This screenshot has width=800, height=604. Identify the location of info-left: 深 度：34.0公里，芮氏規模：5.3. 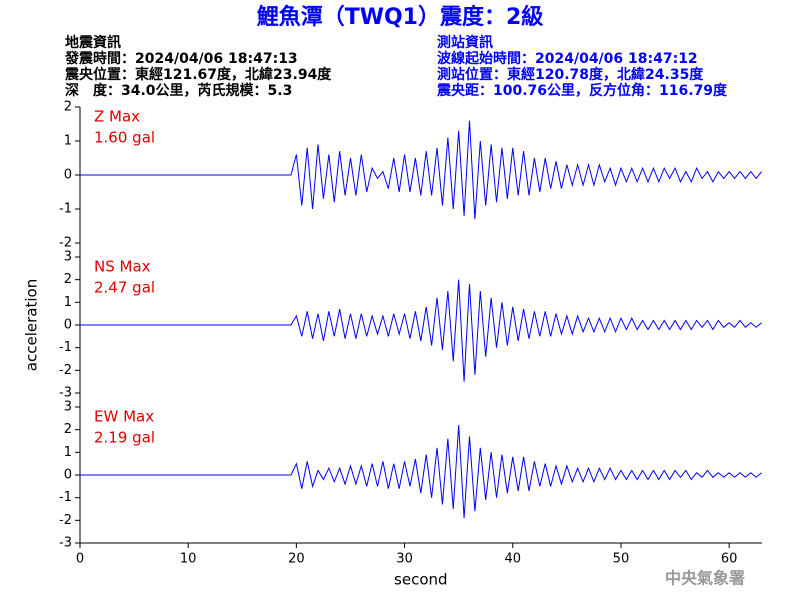
(178, 90).